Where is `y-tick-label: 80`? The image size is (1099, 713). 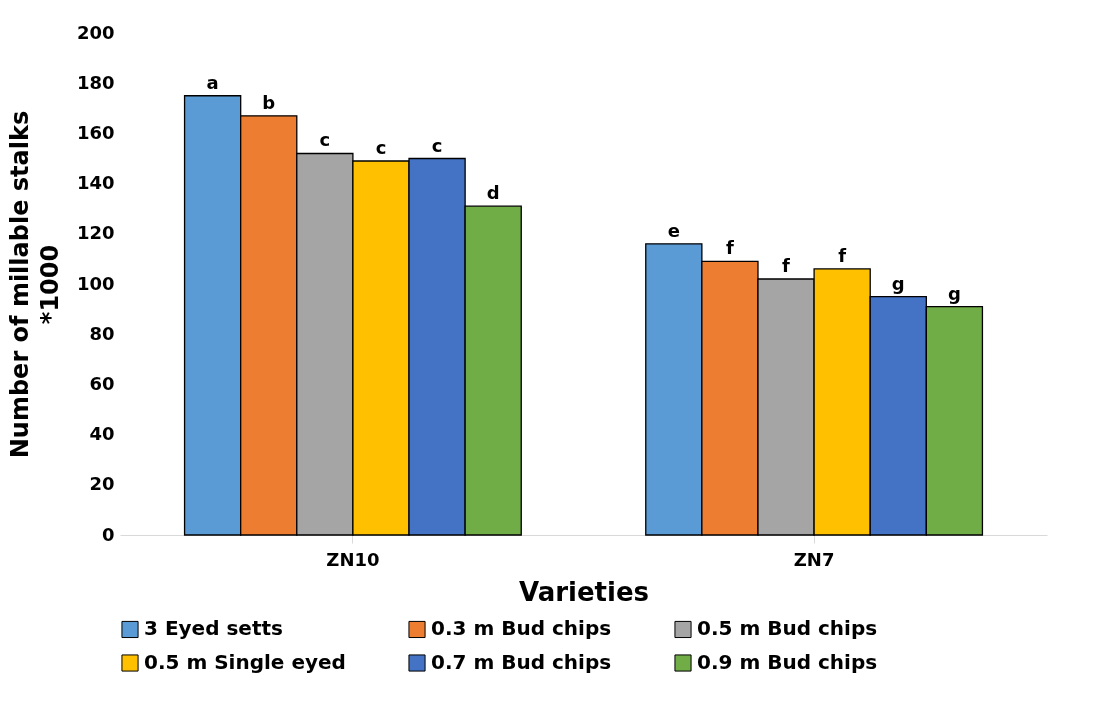 y-tick-label: 80 is located at coordinates (102, 333).